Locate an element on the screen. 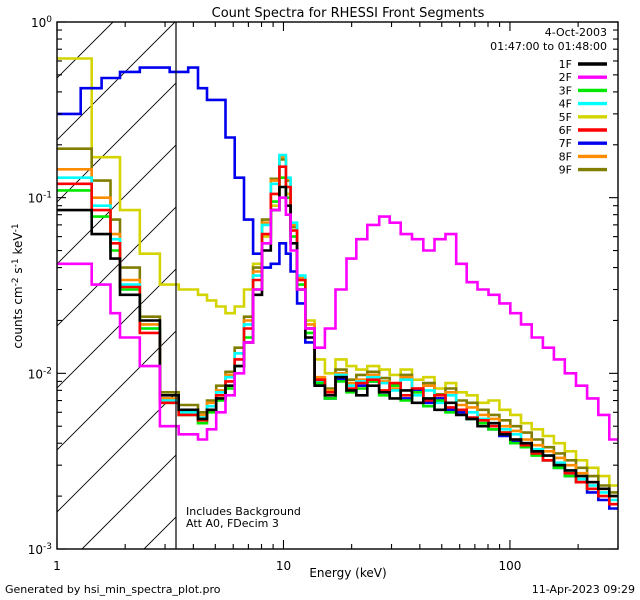  y-label-sup-2: -1 is located at coordinates (16, 262).